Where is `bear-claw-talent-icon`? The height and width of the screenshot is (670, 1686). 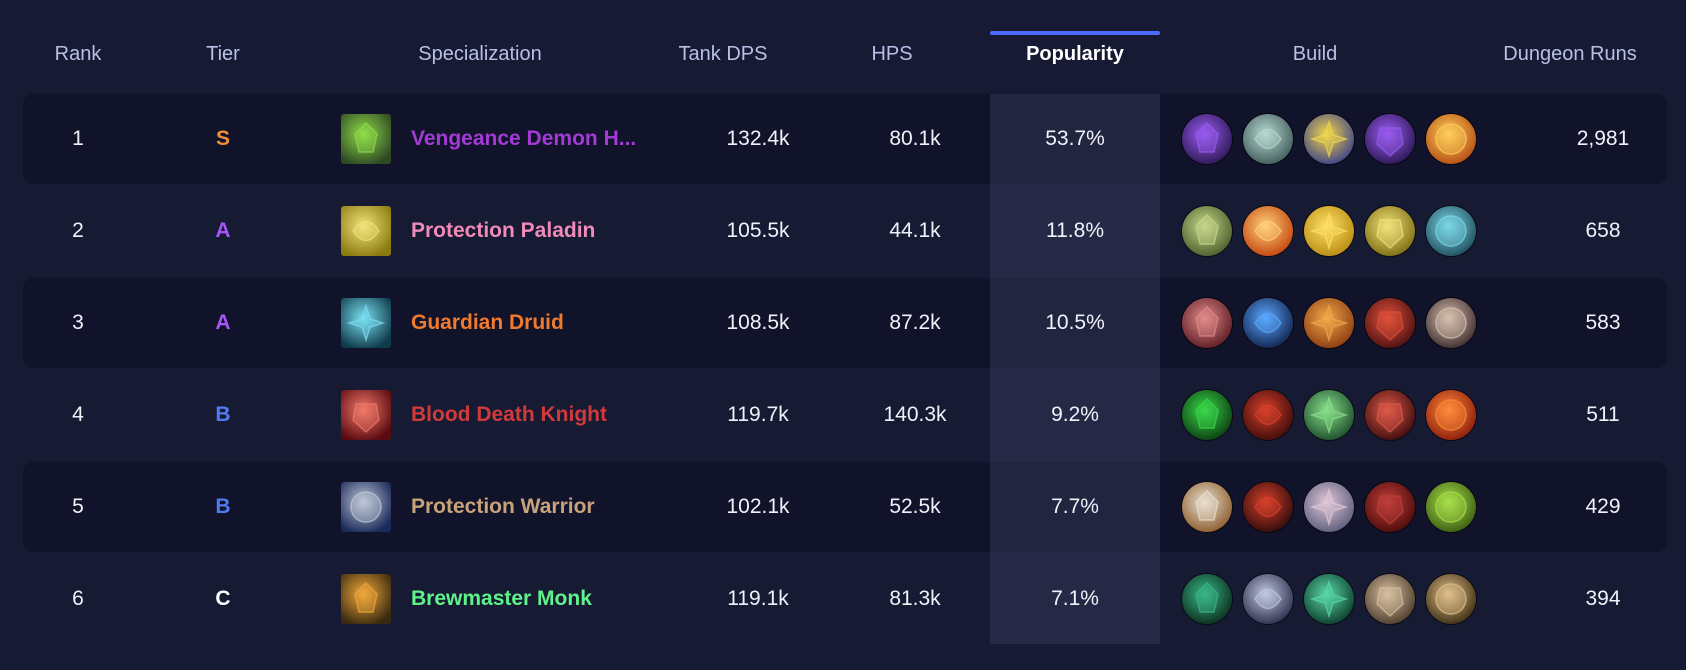
bear-claw-talent-icon is located at coordinates (1451, 323).